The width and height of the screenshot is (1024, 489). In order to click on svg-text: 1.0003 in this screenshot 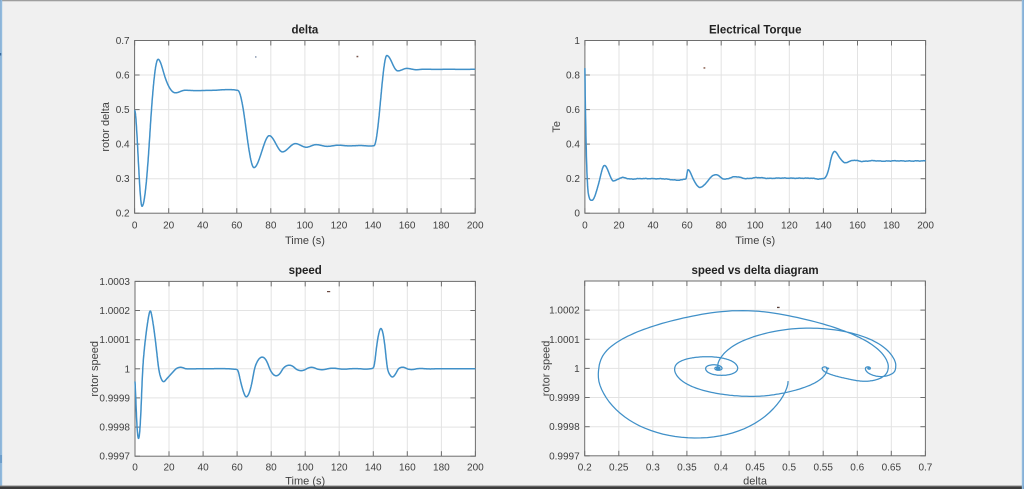, I will do `click(114, 282)`.